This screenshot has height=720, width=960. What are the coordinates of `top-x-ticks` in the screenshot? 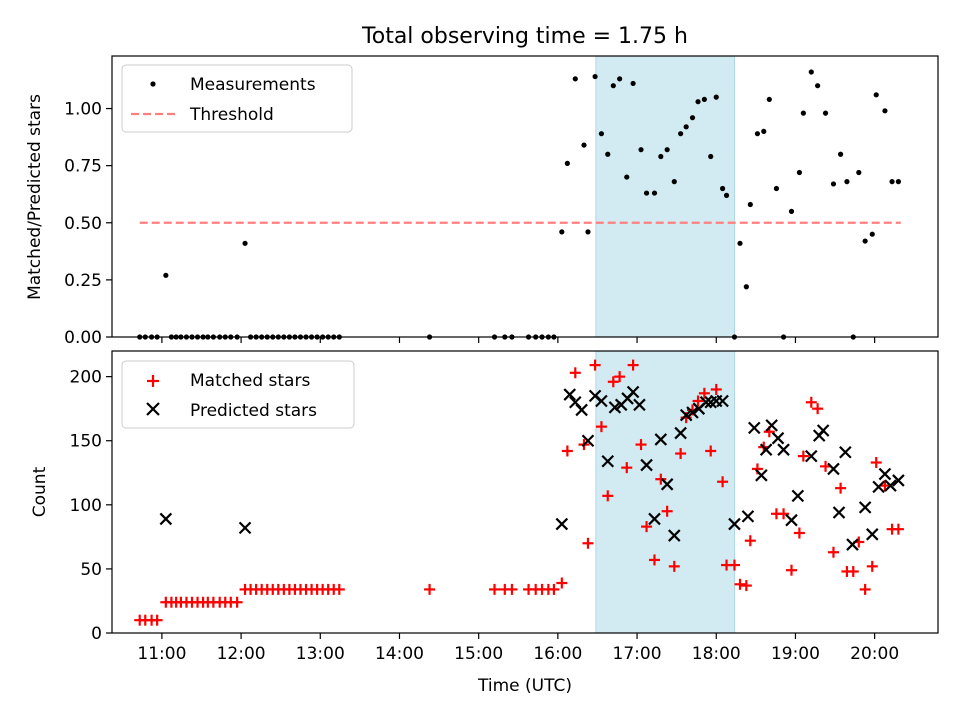 It's located at (518, 340).